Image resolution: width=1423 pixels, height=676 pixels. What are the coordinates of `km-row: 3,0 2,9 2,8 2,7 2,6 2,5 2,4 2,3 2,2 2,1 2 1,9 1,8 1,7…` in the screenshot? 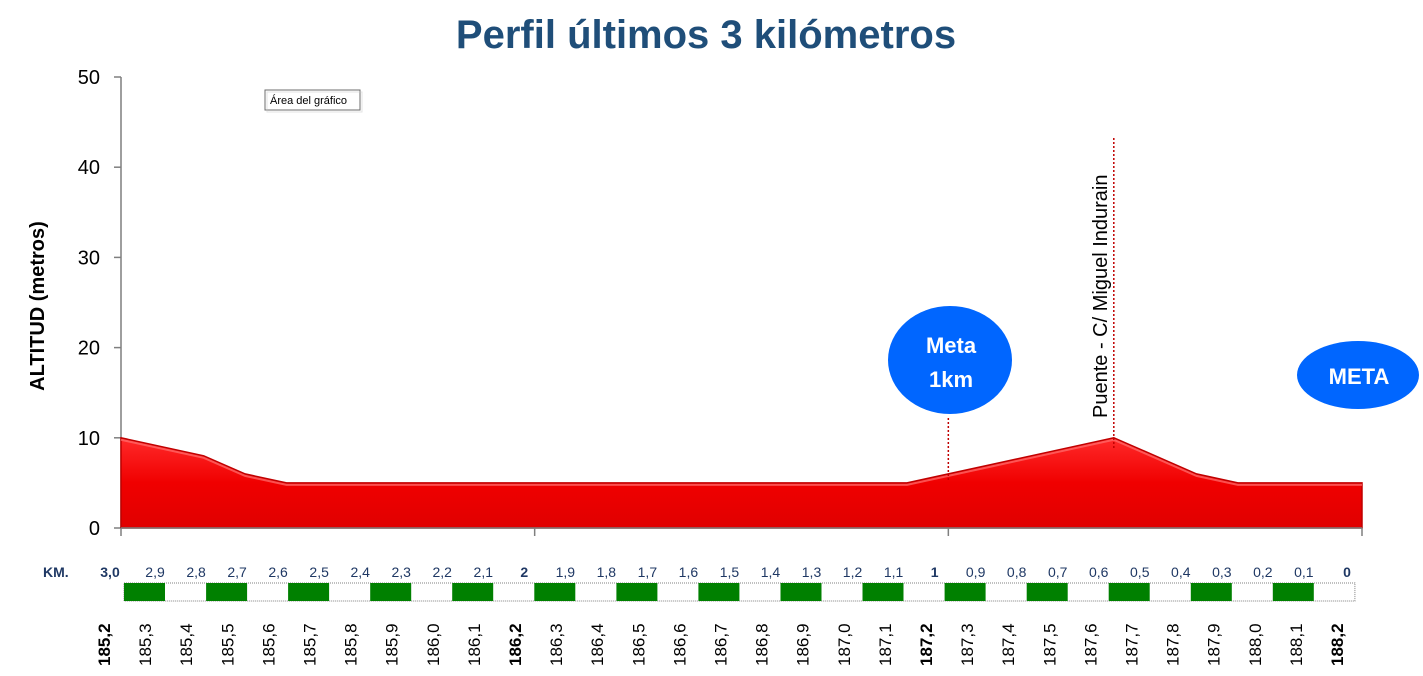 It's located at (725, 572).